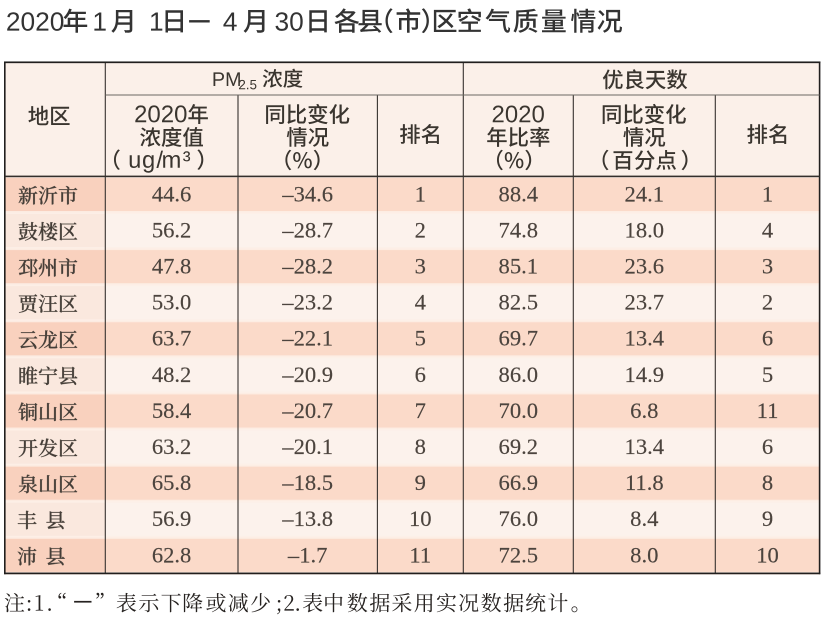 The height and width of the screenshot is (620, 825). I want to click on svg-text: 70.0, so click(519, 410).